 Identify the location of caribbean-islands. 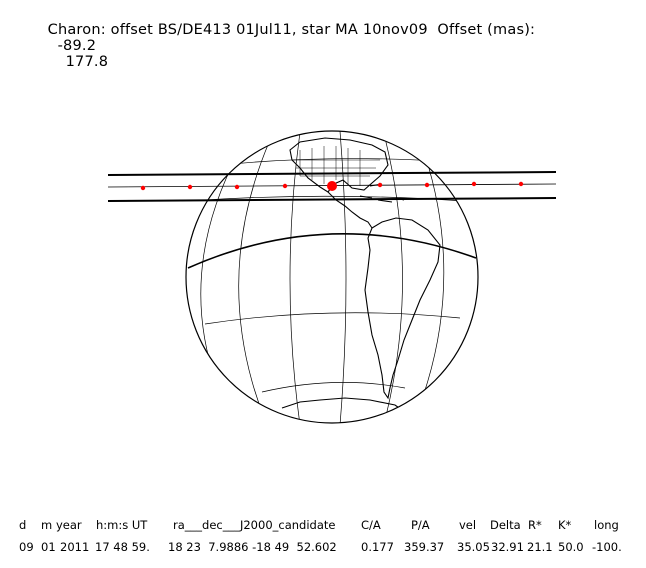
(382, 193).